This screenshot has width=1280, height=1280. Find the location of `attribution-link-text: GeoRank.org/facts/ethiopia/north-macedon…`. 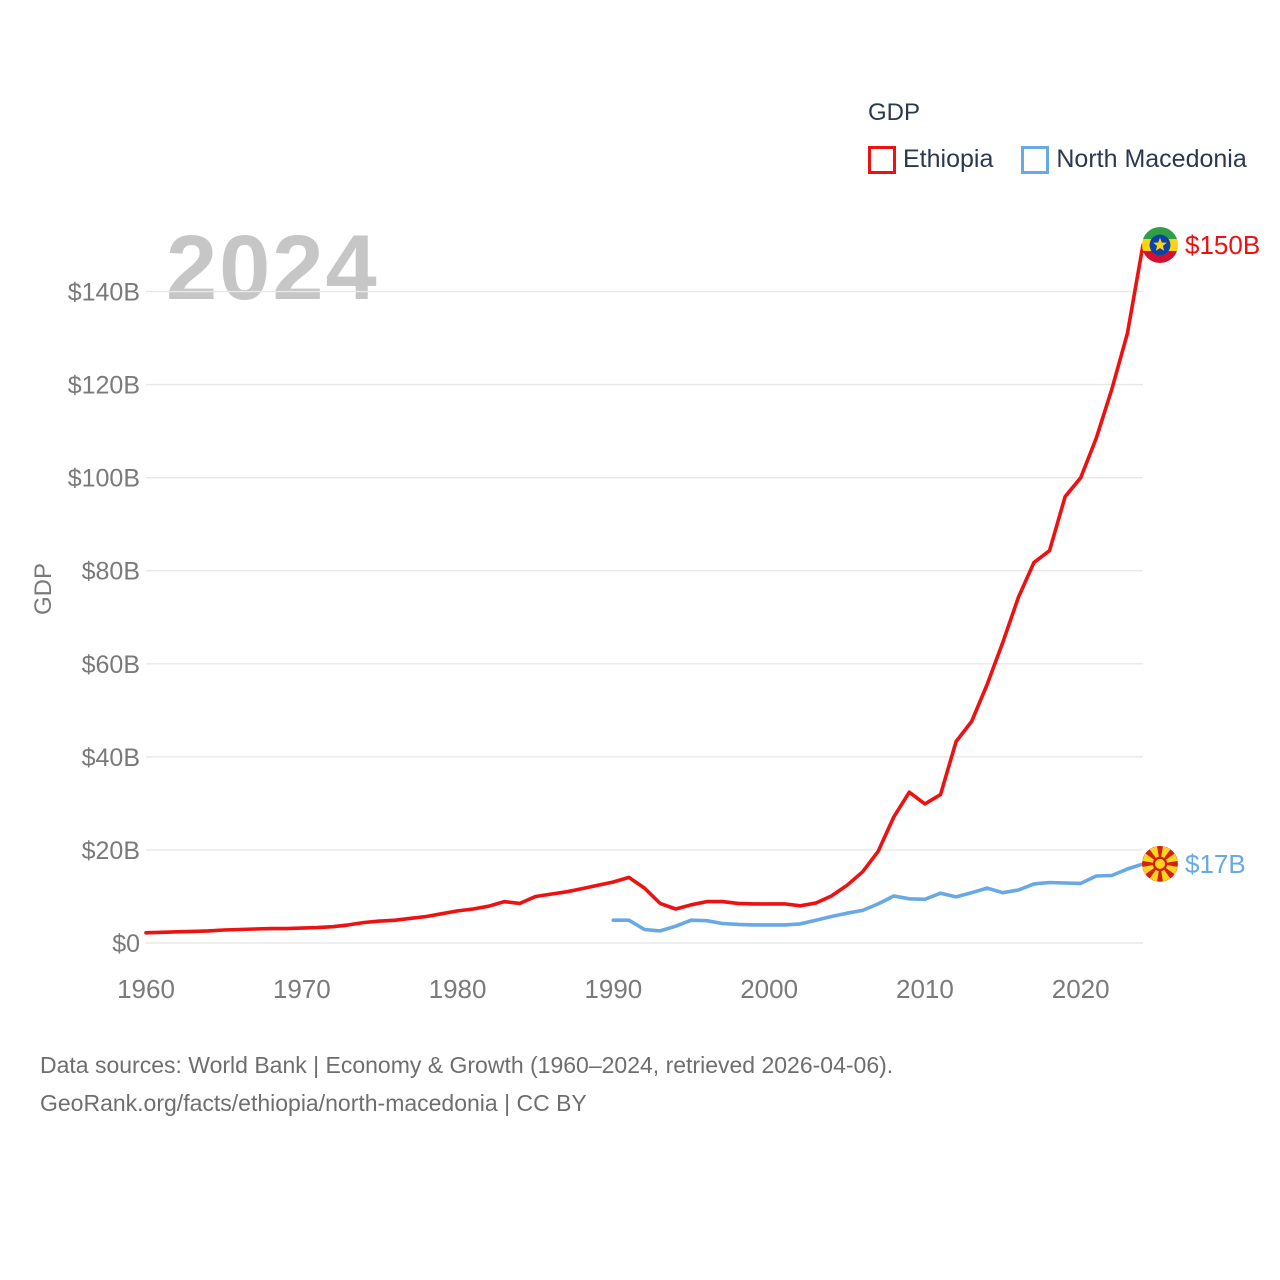

attribution-link-text: GeoRank.org/facts/ethiopia/north-macedon… is located at coordinates (313, 1103).